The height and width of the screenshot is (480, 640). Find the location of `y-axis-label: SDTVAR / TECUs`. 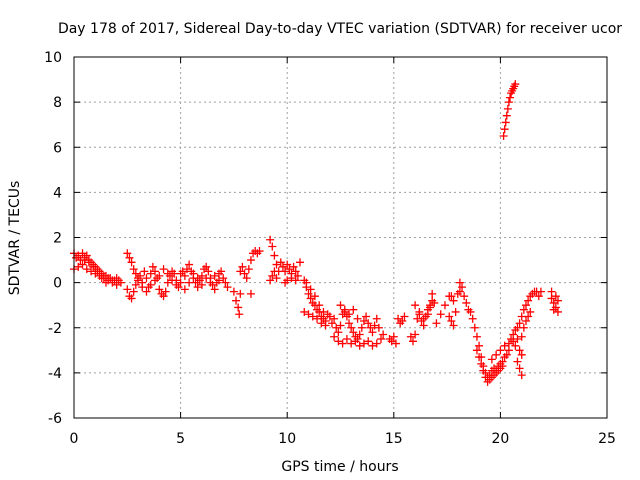

y-axis-label: SDTVAR / TECUs is located at coordinates (15, 238).